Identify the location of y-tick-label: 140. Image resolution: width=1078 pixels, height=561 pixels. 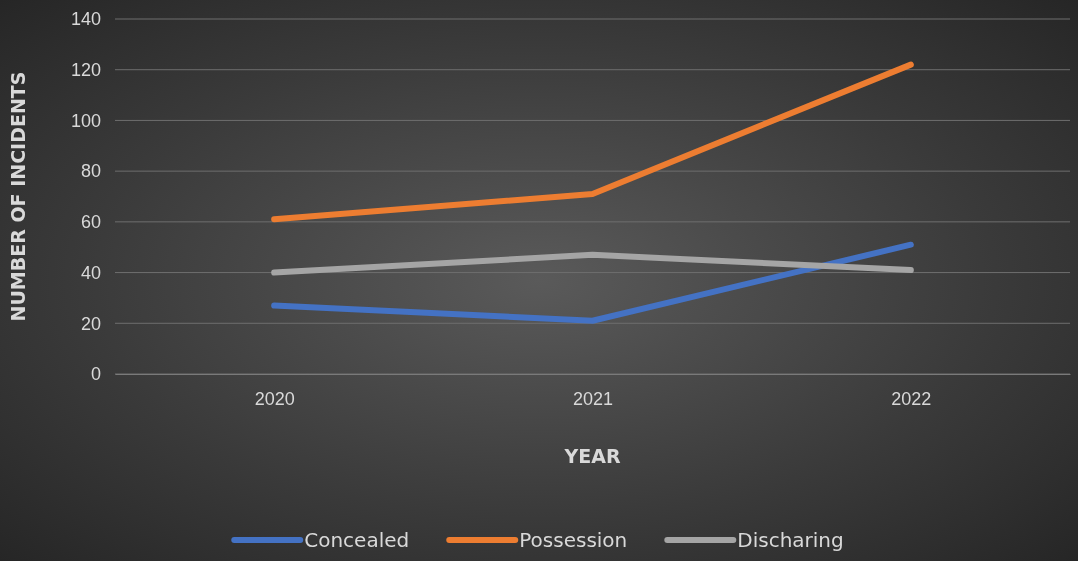
(85, 19).